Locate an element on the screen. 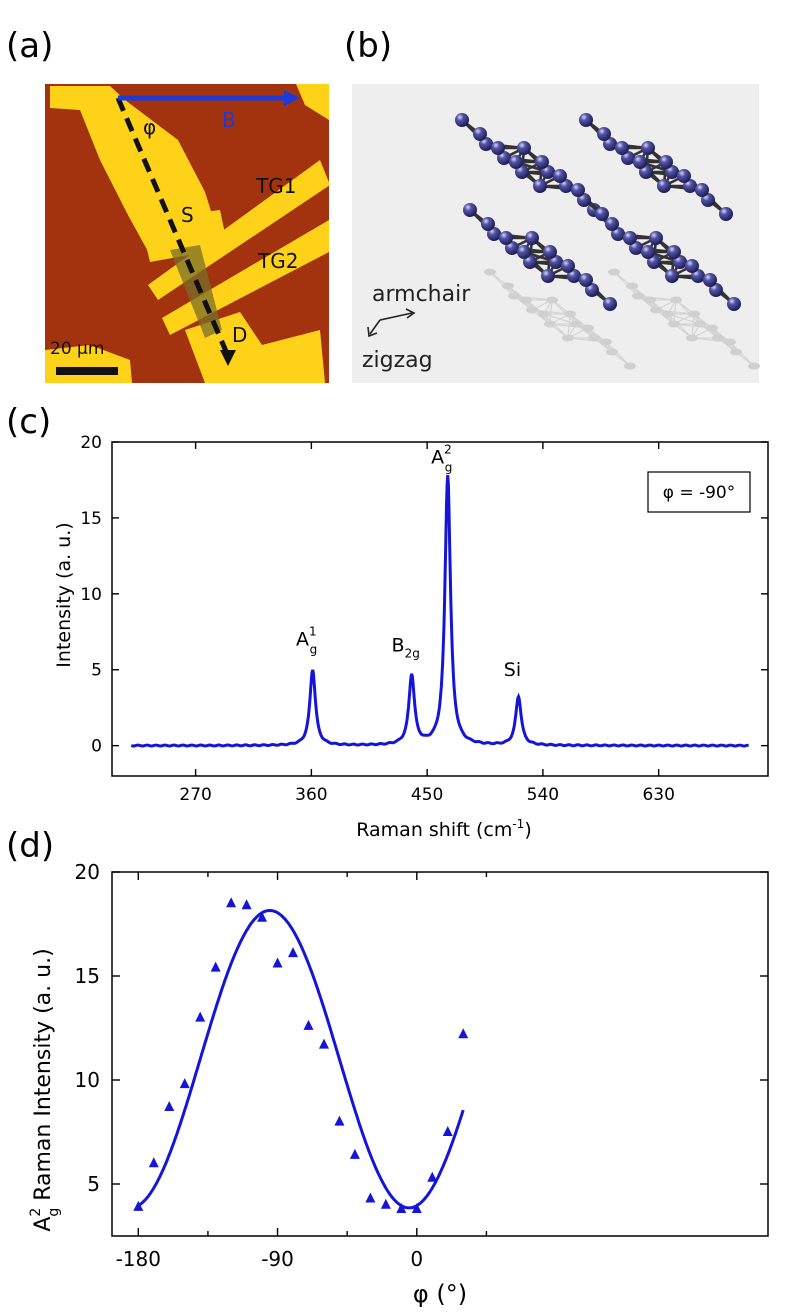 This screenshot has width=789, height=1315. field-arrowhead is located at coordinates (292, 98).